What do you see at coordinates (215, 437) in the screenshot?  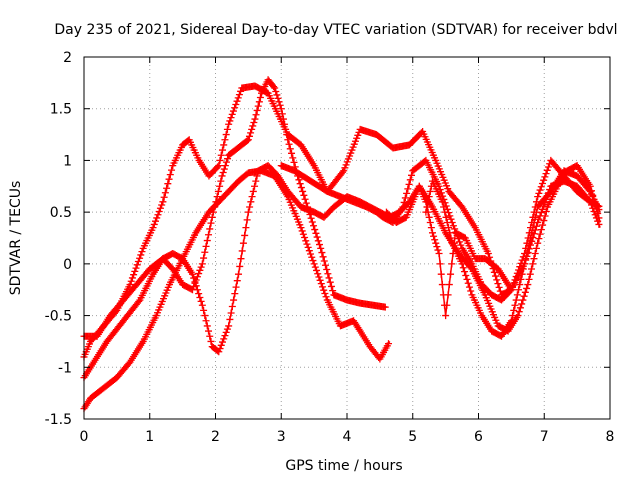 I see `x-tick-label: 2` at bounding box center [215, 437].